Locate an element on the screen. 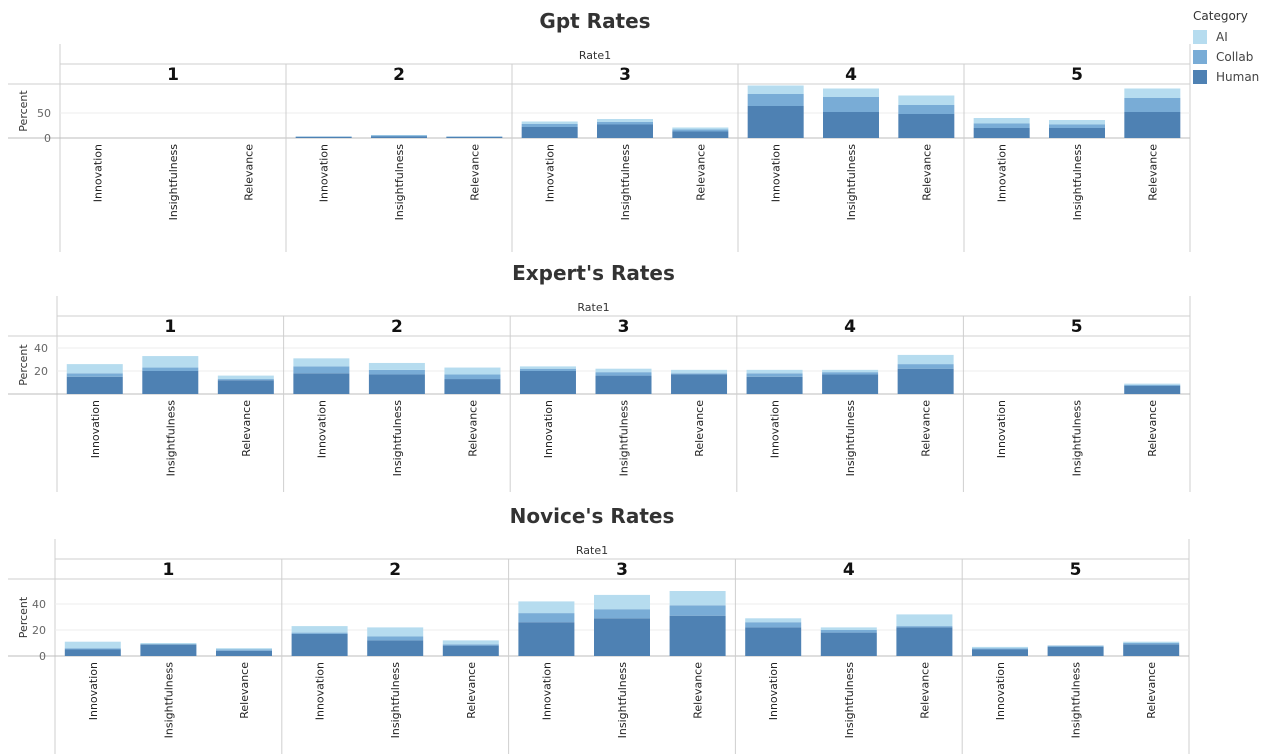  bar-human-1-insightfulness is located at coordinates (168, 650).